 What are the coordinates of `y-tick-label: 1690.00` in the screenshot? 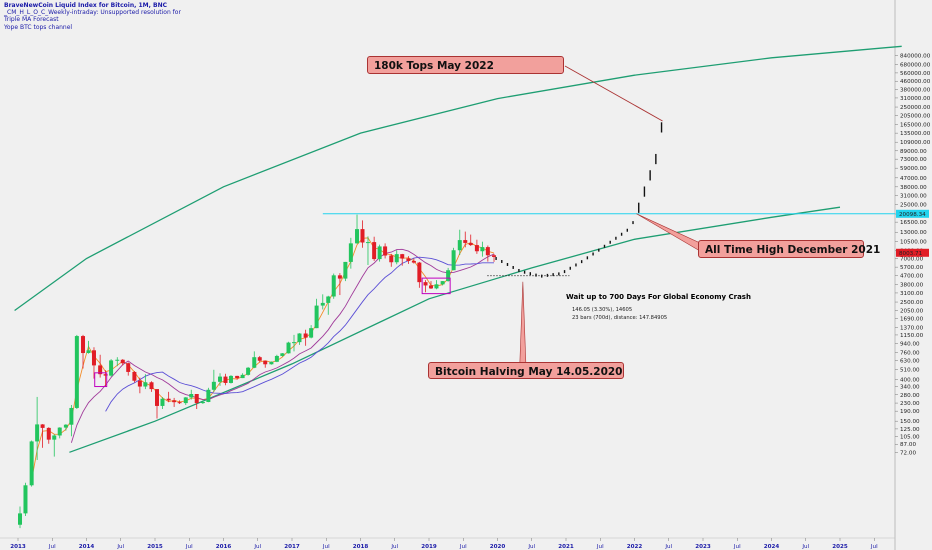 It's located at (912, 320).